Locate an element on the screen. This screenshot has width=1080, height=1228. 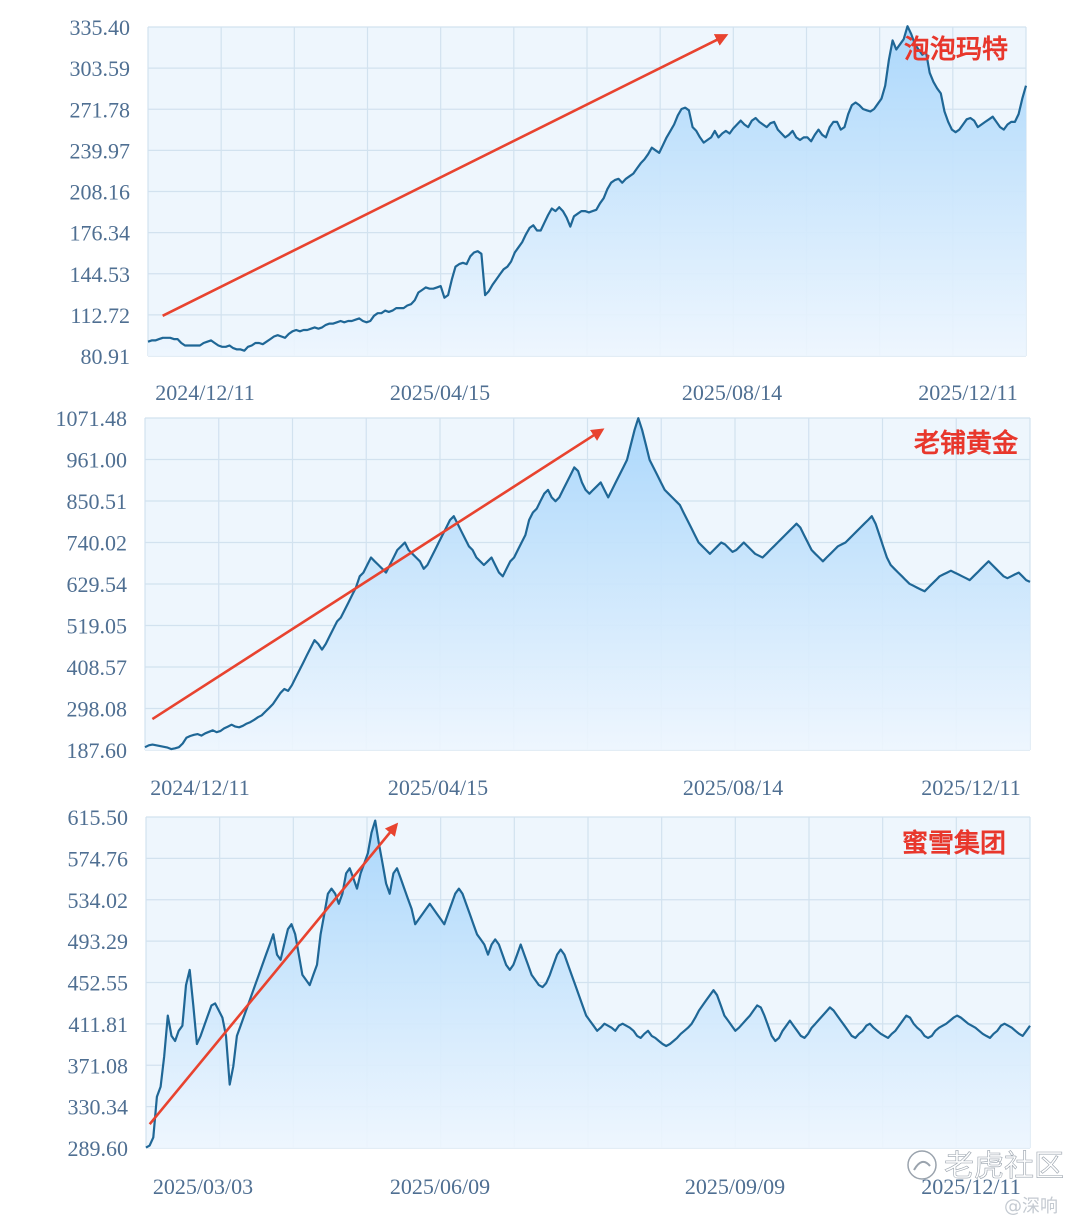
y-tick-label: 335.40 is located at coordinates (100, 27).